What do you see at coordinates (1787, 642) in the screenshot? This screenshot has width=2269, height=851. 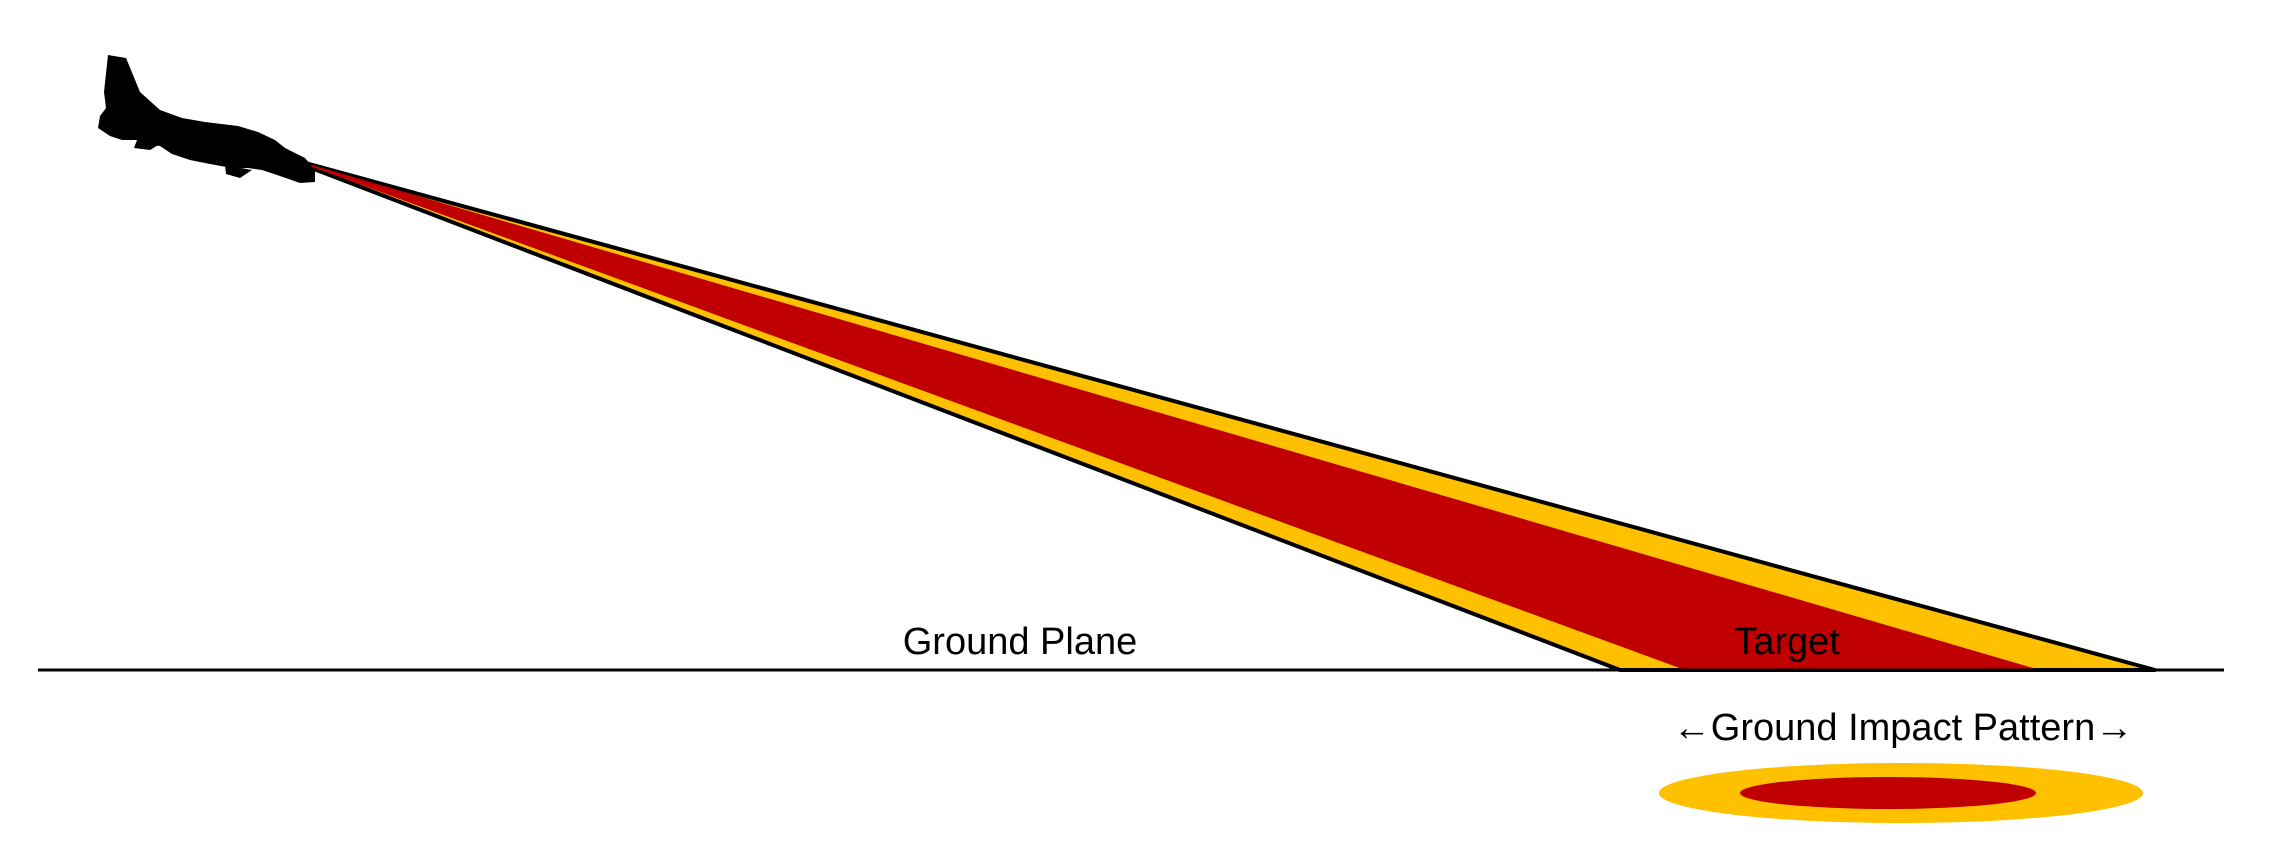 I see `target-label: Target` at bounding box center [1787, 642].